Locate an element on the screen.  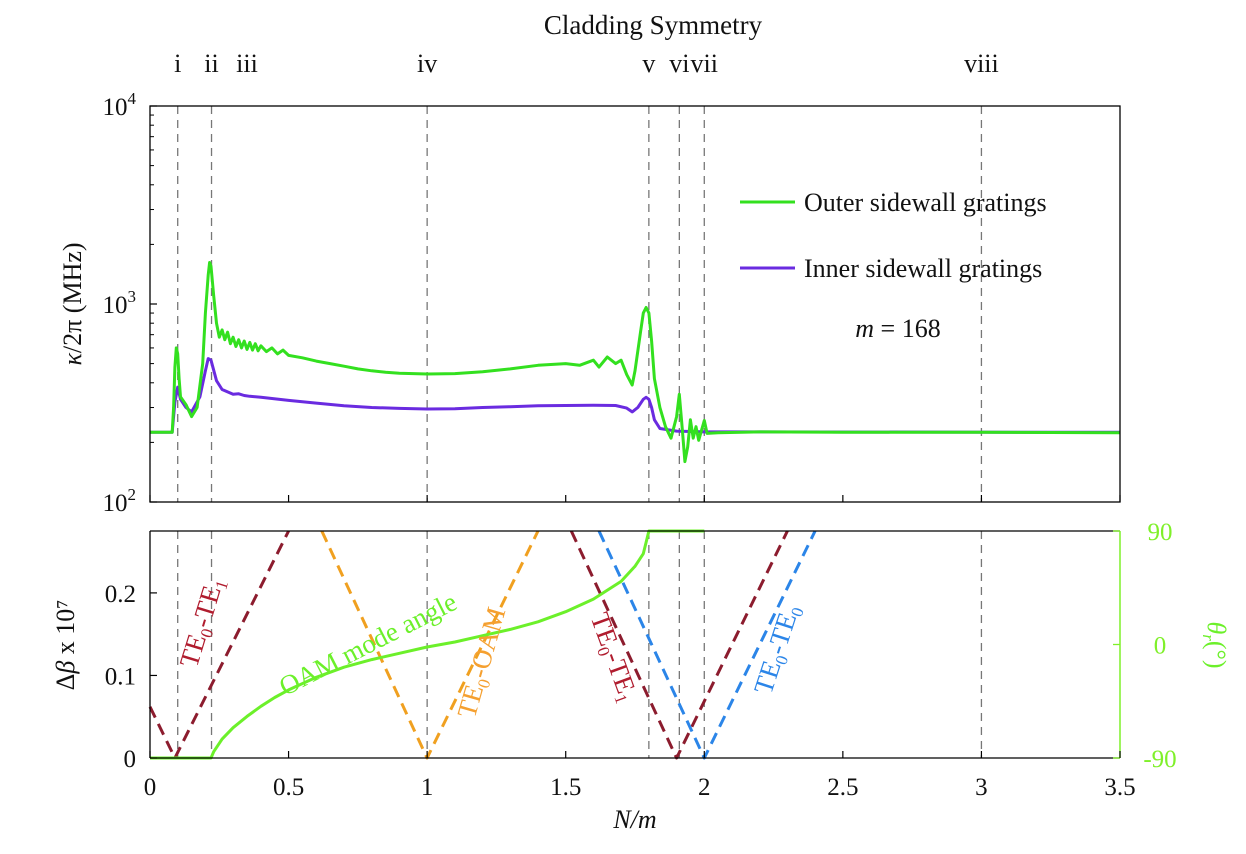
chart-title: Cladding Symmetry is located at coordinates (653, 25).